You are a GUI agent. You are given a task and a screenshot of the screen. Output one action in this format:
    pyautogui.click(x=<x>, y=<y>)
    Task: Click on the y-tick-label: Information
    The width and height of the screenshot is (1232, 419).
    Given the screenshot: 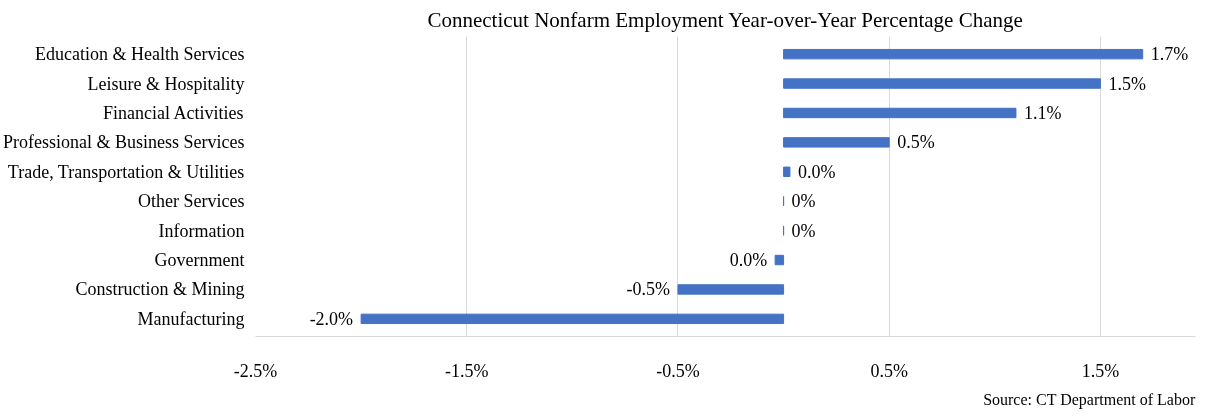 What is the action you would take?
    pyautogui.click(x=201, y=230)
    